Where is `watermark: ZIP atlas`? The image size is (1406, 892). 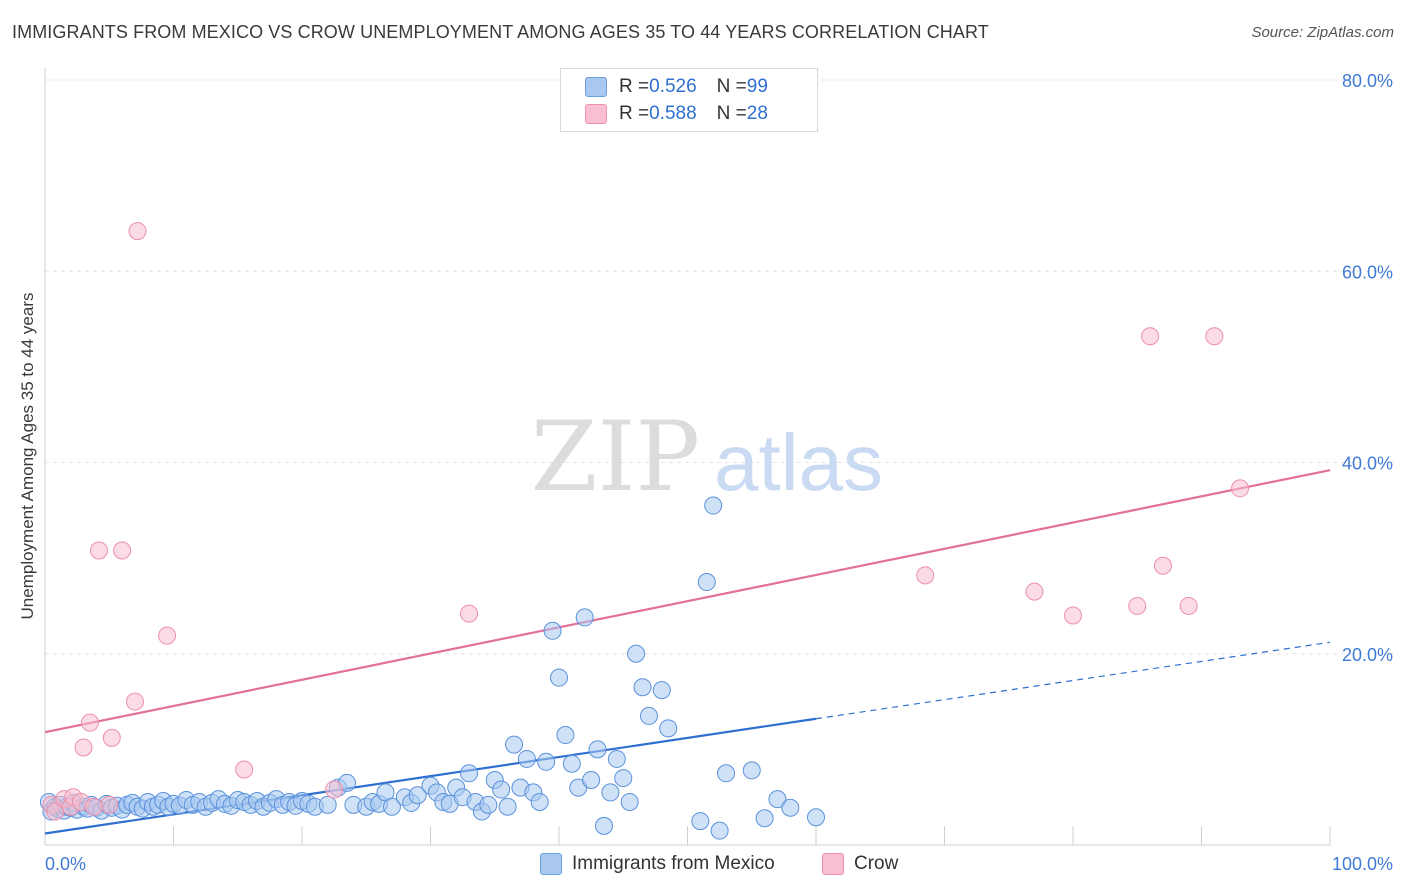 watermark: ZIP atlas is located at coordinates (707, 457).